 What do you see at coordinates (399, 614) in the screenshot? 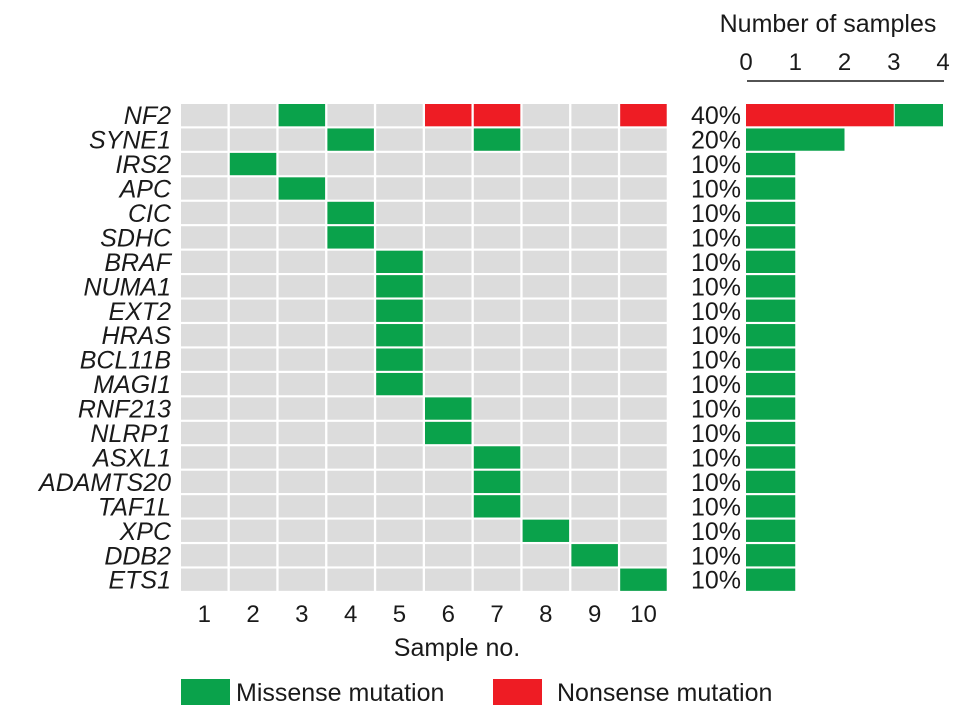
I see `sample-tick-label: 5` at bounding box center [399, 614].